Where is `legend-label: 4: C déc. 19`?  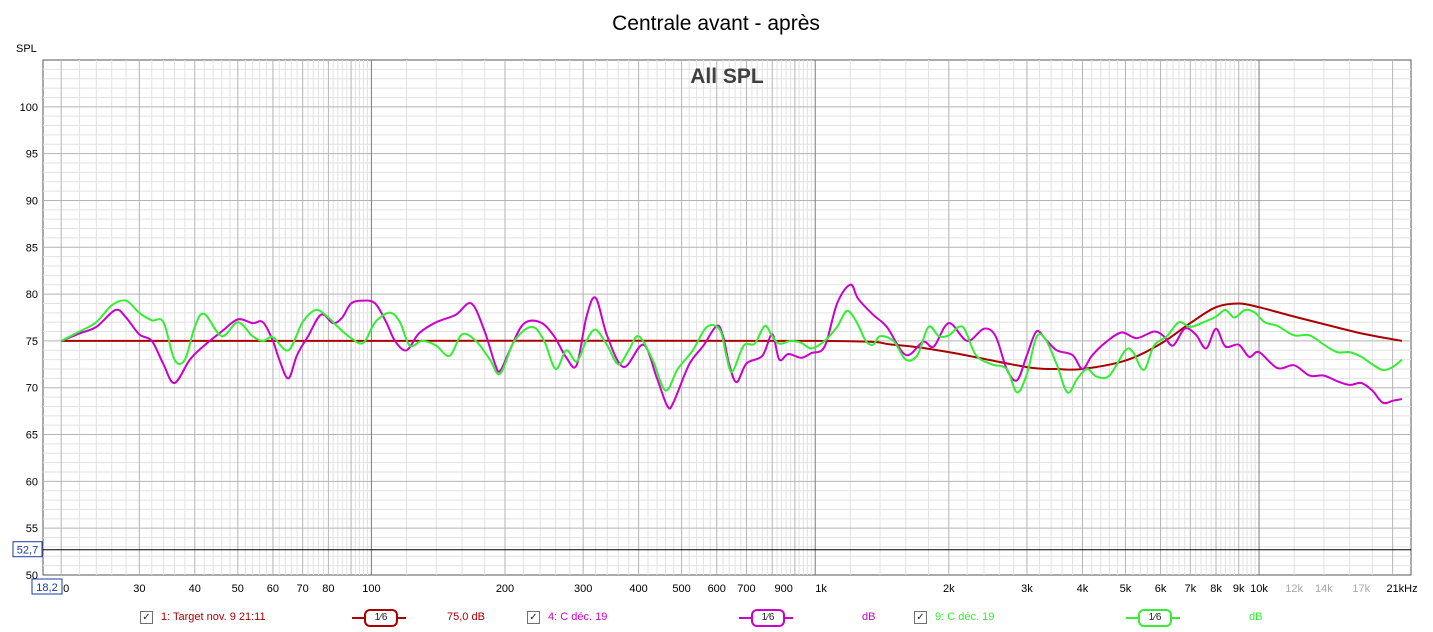
legend-label: 4: C déc. 19 is located at coordinates (578, 617).